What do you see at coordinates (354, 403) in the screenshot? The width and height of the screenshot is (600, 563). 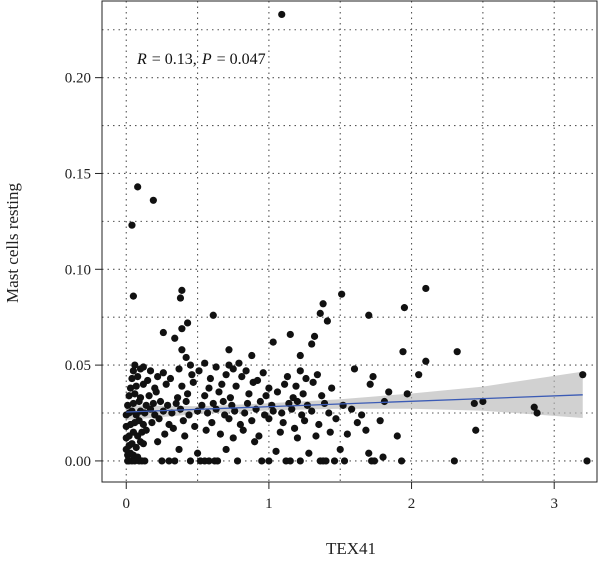 I see `regression-line` at bounding box center [354, 403].